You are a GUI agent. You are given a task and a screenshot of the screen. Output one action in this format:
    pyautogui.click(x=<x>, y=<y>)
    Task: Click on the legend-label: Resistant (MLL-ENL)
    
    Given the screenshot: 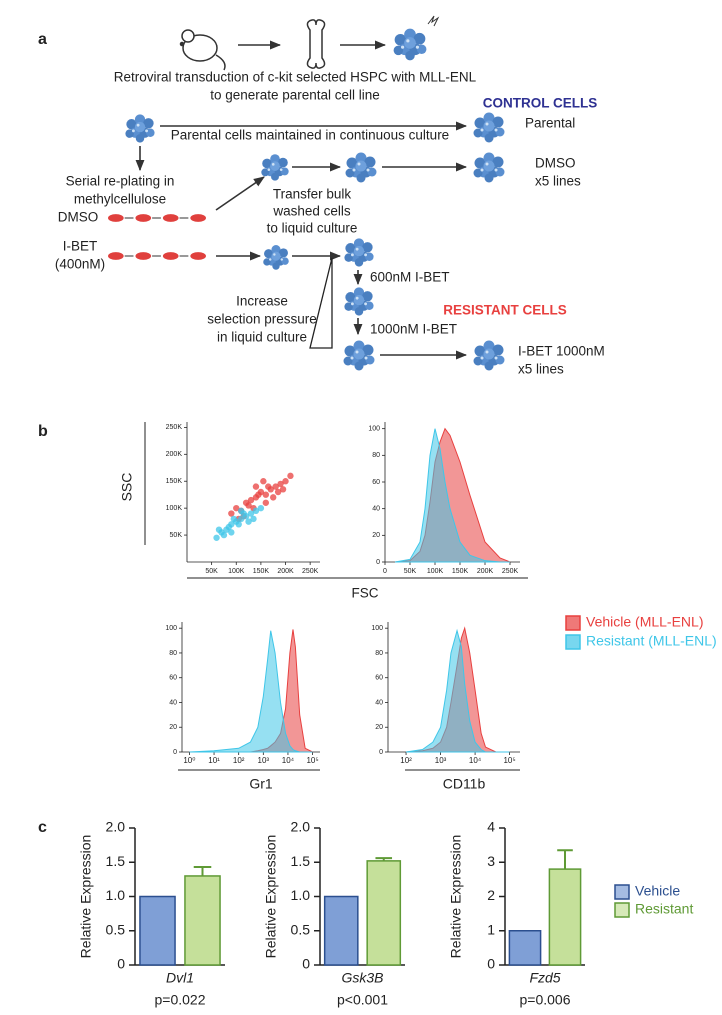 What is the action you would take?
    pyautogui.click(x=651, y=641)
    